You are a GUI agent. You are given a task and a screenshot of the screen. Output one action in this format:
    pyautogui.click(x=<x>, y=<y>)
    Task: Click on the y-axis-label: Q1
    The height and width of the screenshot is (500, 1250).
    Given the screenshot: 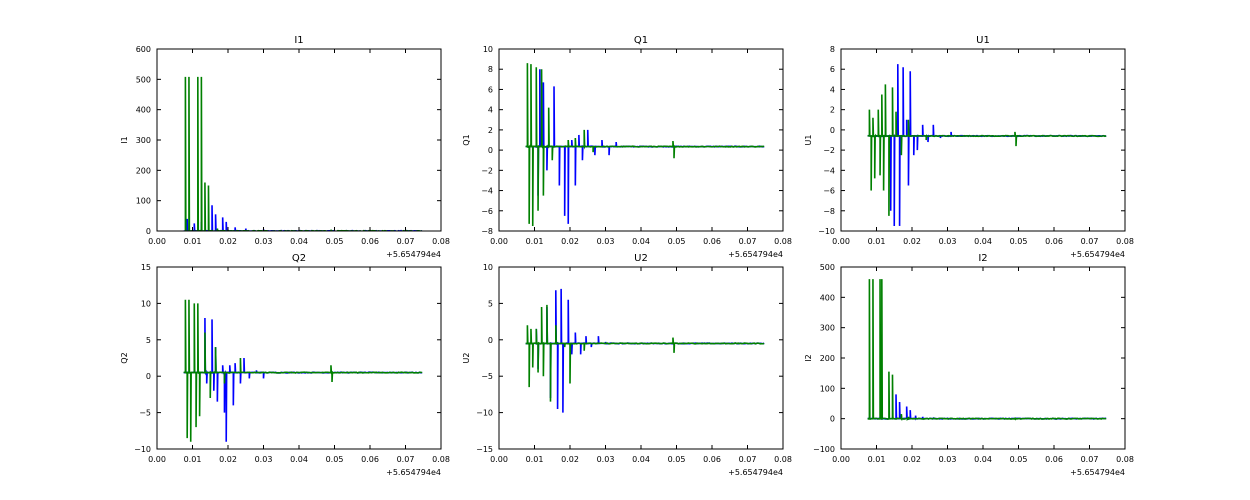 What is the action you would take?
    pyautogui.click(x=466, y=139)
    